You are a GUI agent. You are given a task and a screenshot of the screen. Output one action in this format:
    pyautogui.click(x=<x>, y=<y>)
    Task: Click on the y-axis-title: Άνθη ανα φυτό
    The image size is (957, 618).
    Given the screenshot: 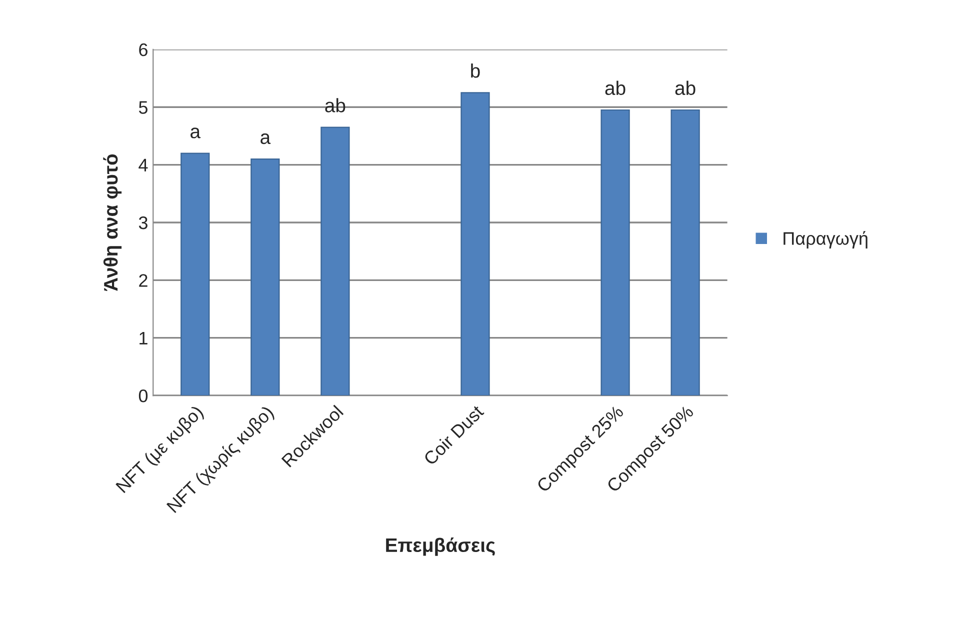 What is the action you would take?
    pyautogui.click(x=112, y=223)
    